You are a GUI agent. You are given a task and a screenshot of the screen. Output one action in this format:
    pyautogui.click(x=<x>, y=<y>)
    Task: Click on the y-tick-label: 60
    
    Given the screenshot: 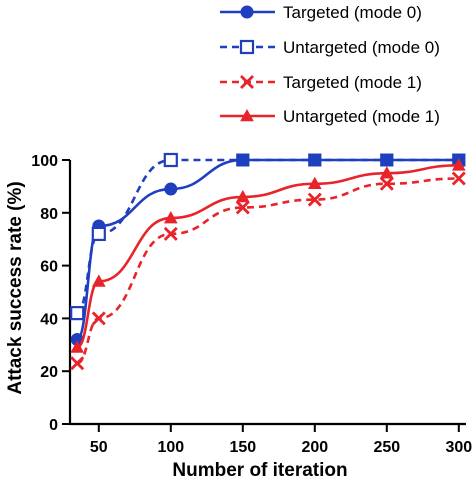 What is the action you would take?
    pyautogui.click(x=49, y=267)
    